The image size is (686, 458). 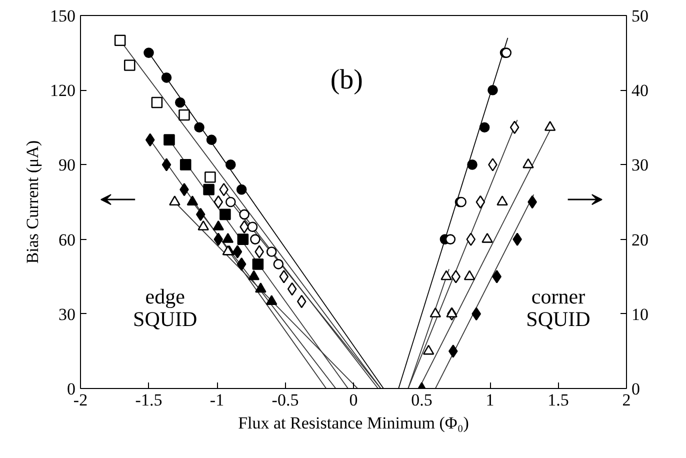 I want to click on x-tick-label: 0, so click(x=353, y=400).